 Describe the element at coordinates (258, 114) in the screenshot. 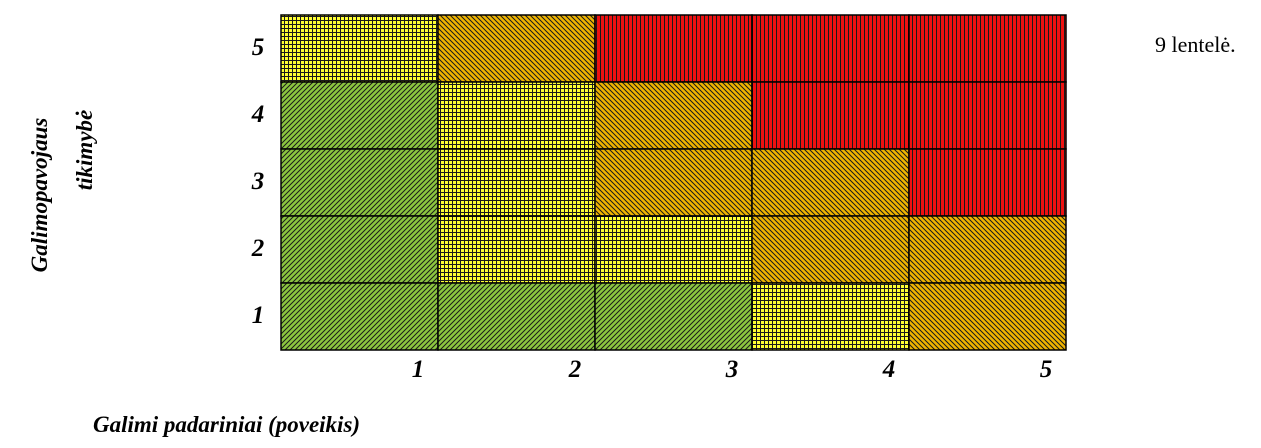

I see `y-tick-label: 4` at that location.